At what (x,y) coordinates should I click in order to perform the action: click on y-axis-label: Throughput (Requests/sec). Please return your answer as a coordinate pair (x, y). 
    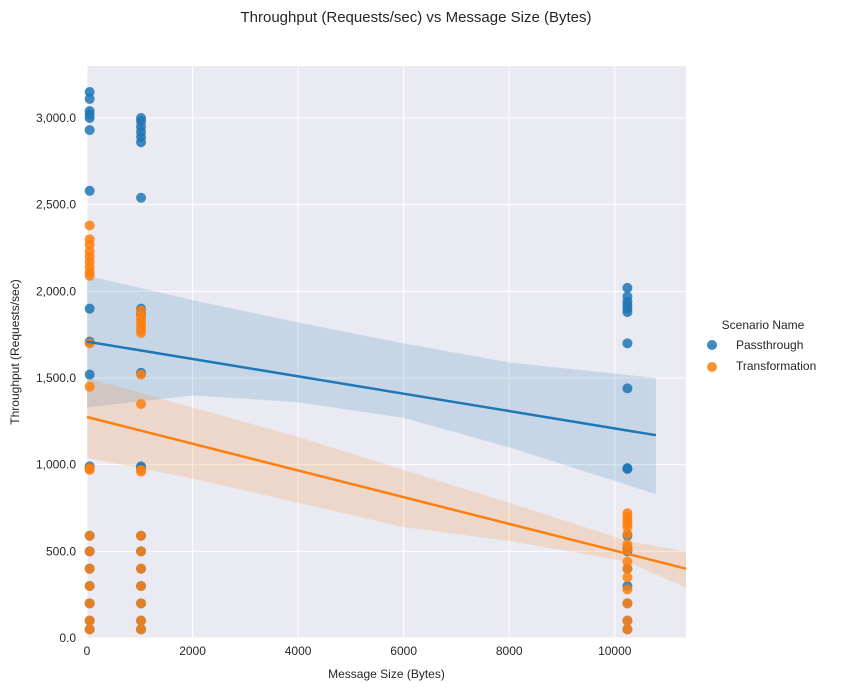
    Looking at the image, I should click on (15, 351).